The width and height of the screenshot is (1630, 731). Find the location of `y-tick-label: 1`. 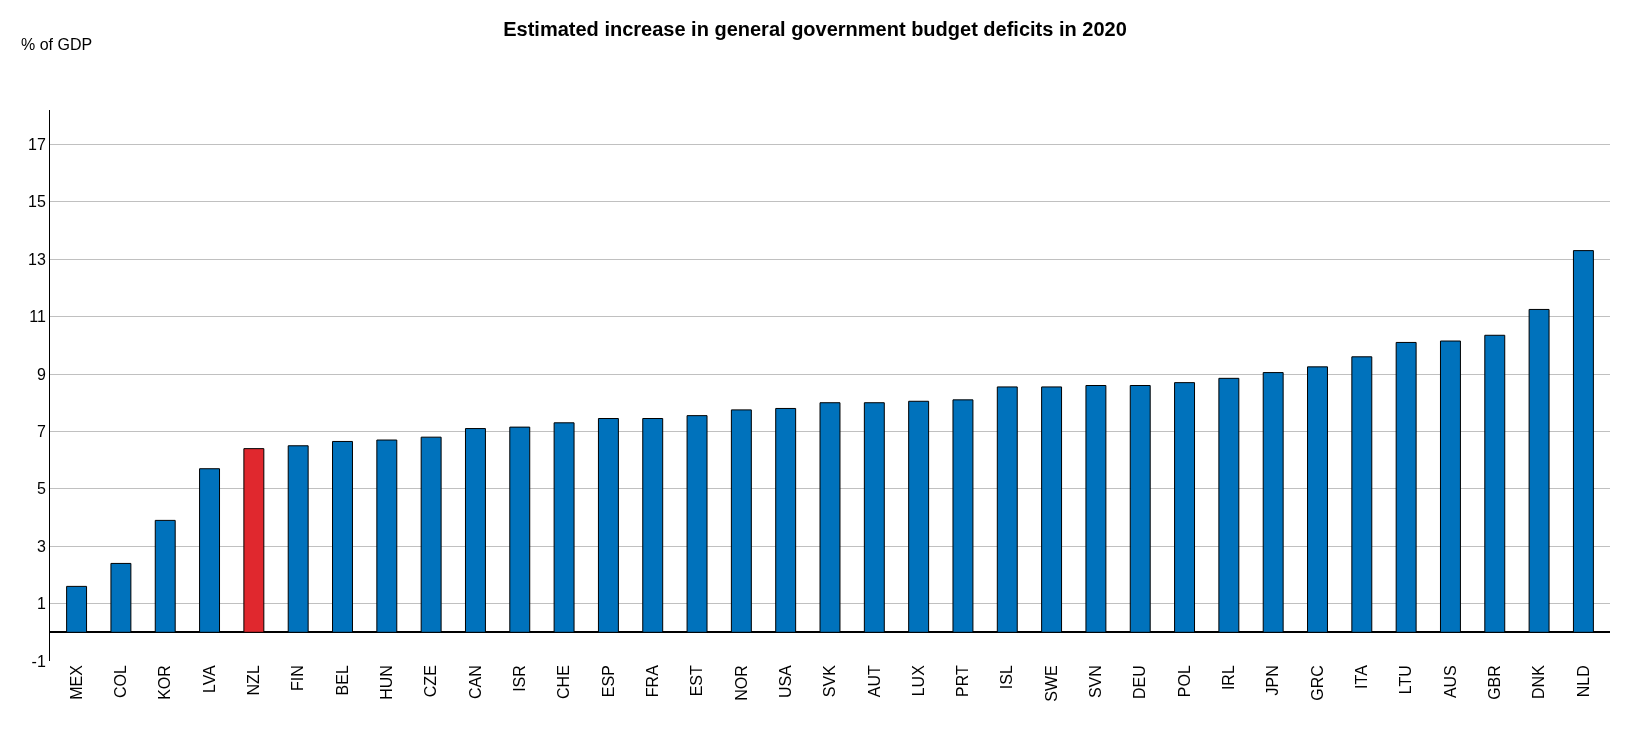

y-tick-label: 1 is located at coordinates (41, 604).